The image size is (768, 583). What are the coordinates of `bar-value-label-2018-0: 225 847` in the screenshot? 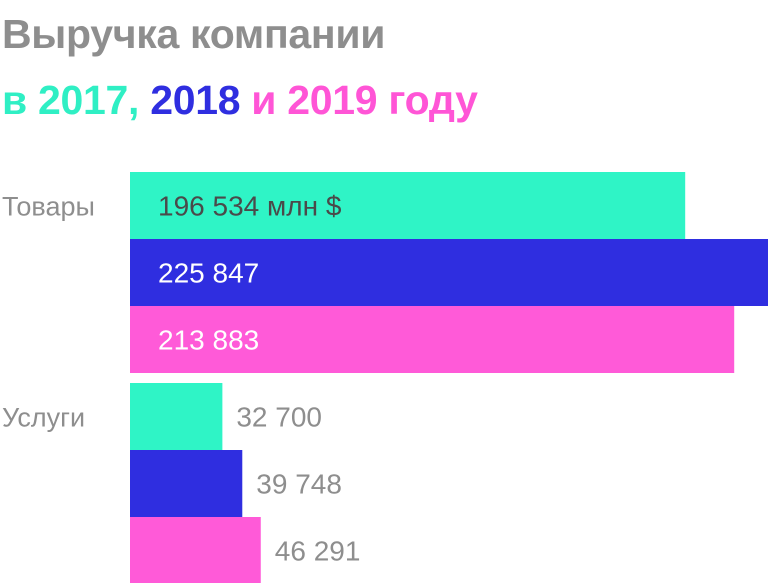 It's located at (208, 273).